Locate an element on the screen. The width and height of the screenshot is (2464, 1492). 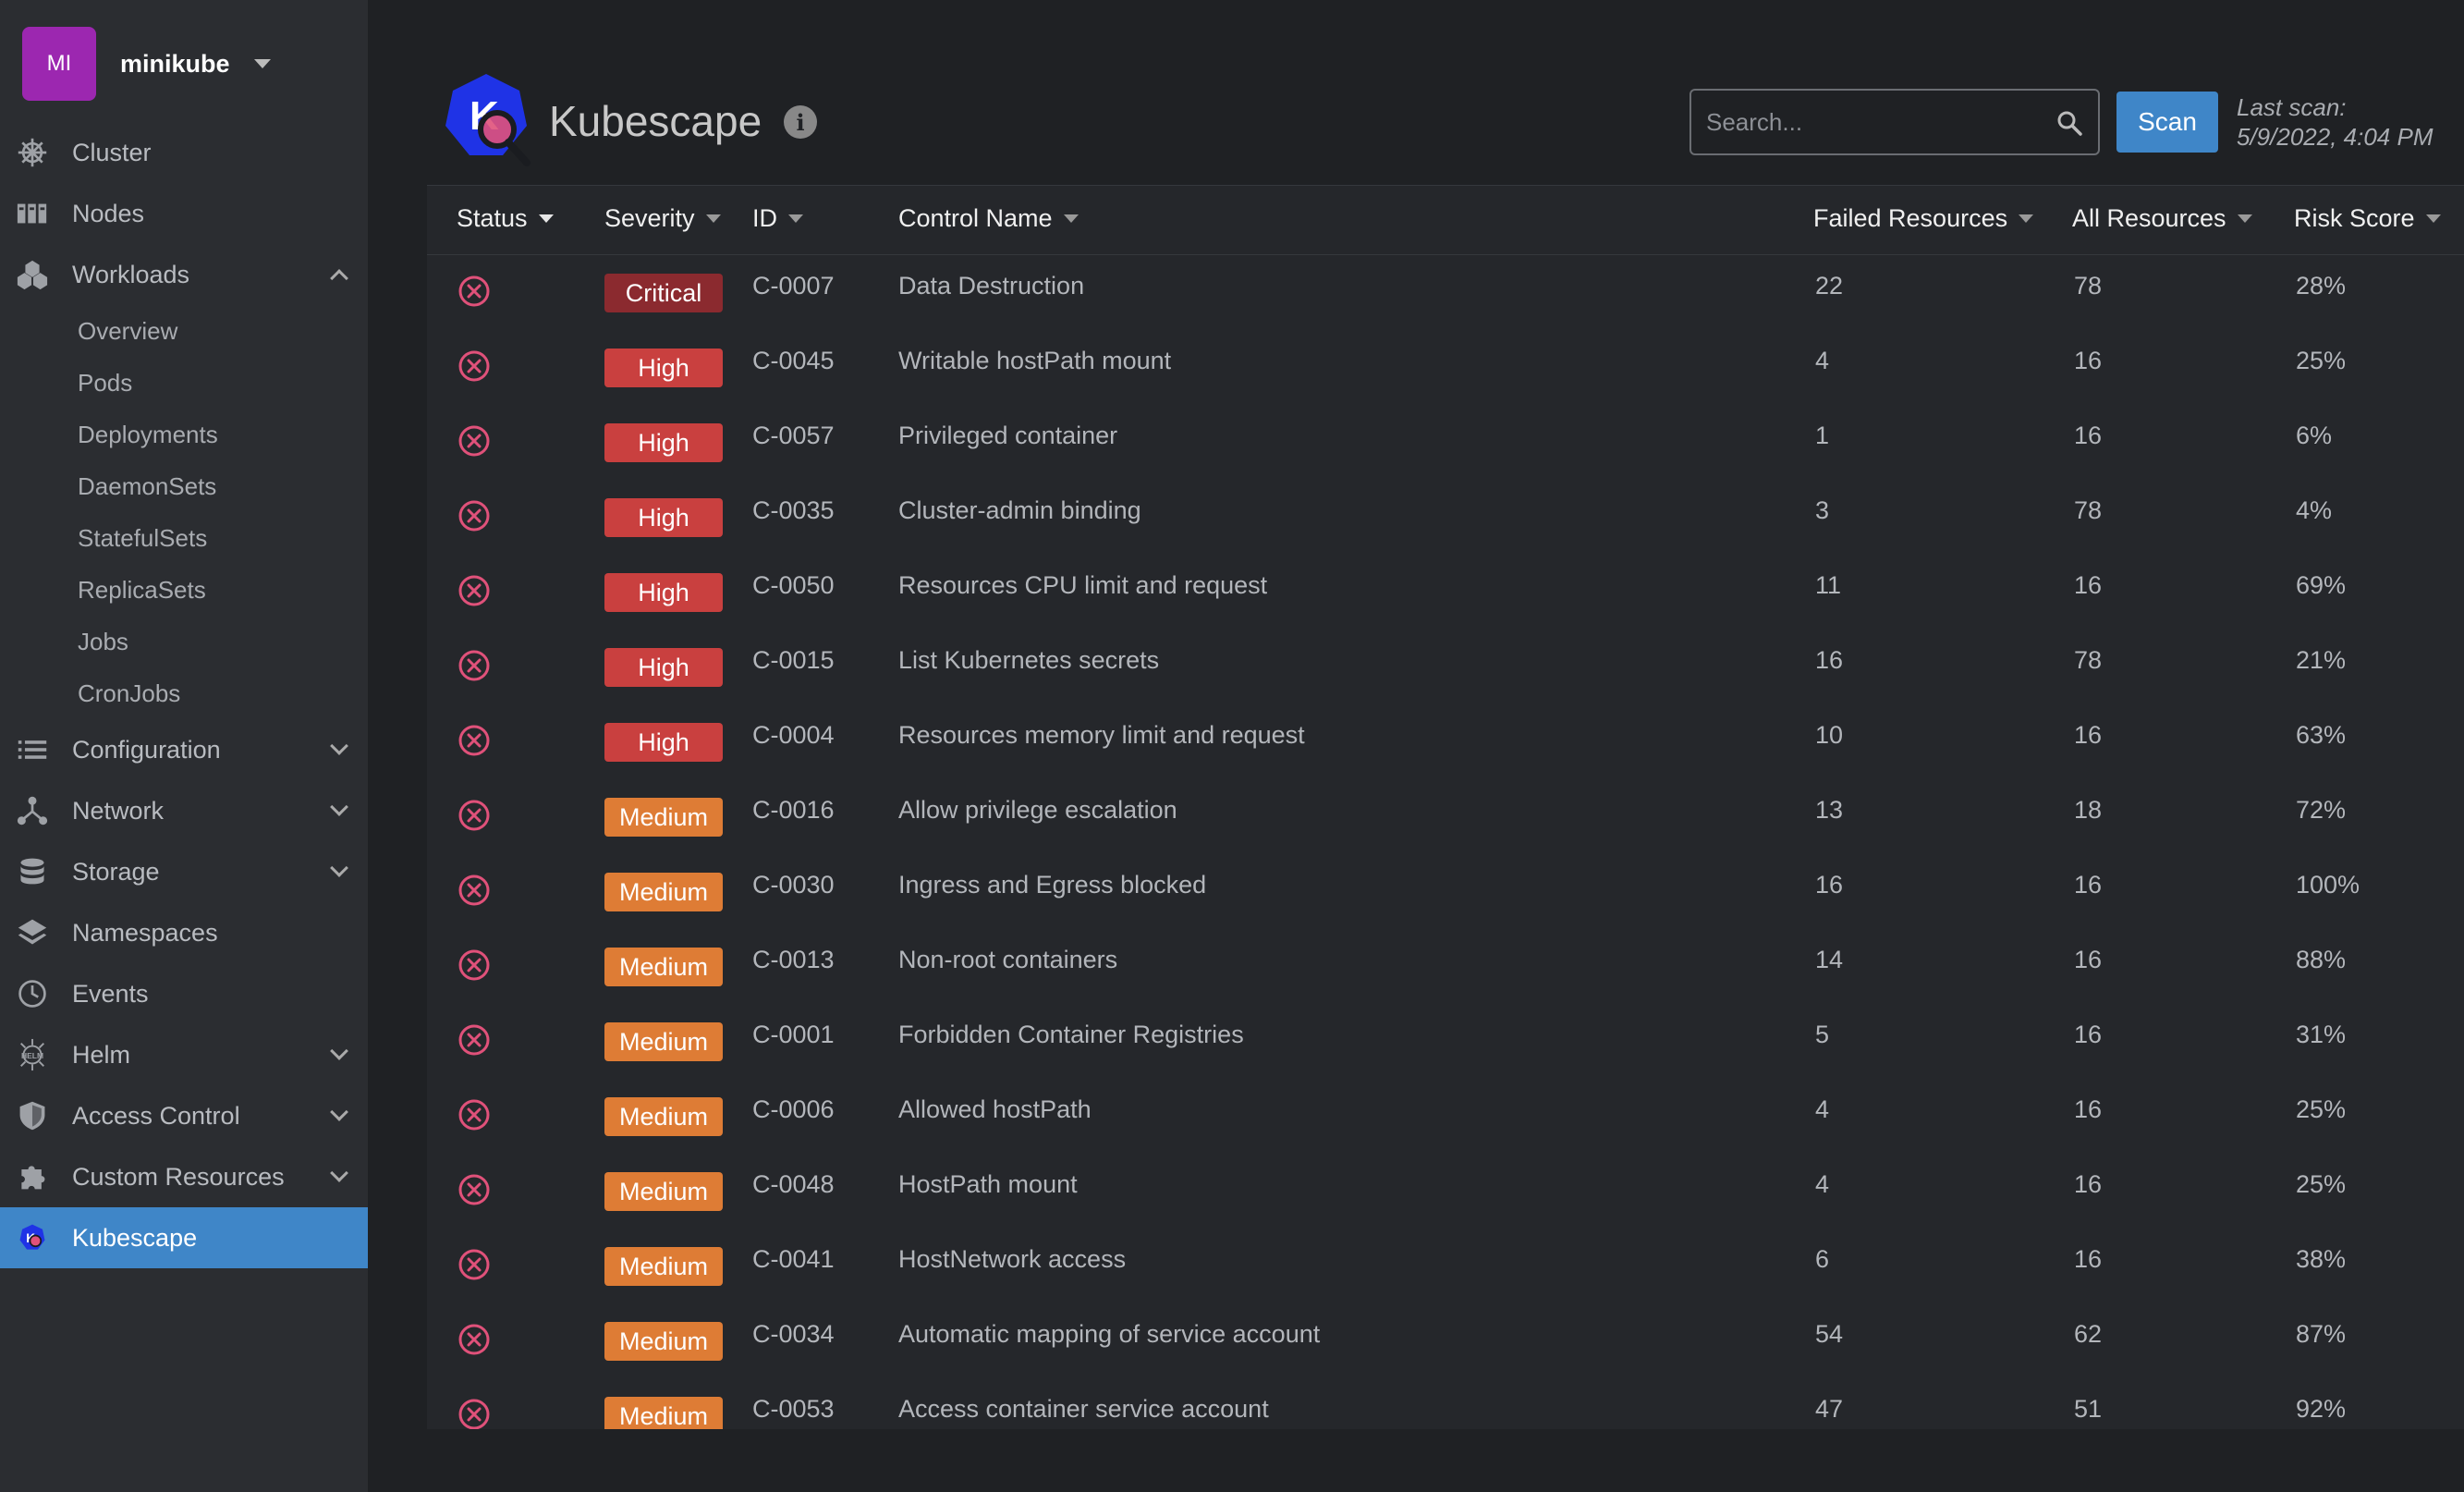
table-row: Medium C-0041 HostNetwork access 6 16 38% is located at coordinates (1445, 1266).